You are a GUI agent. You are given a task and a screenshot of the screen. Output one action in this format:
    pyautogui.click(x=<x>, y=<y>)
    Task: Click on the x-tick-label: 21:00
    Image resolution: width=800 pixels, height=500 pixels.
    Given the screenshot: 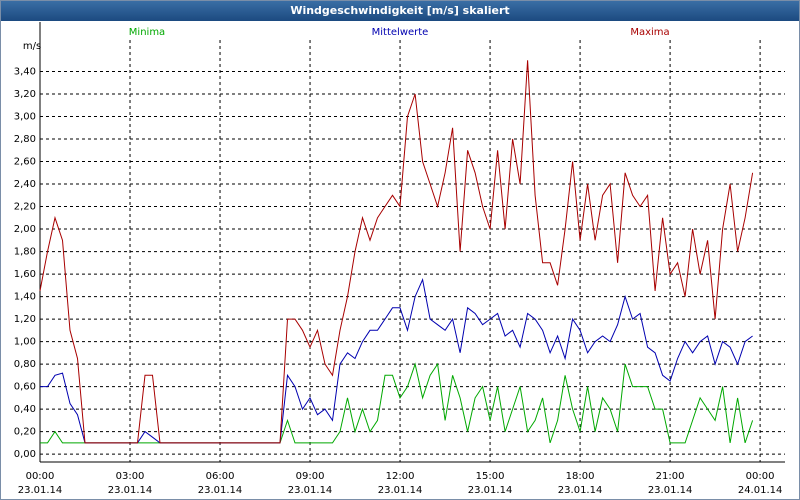 What is the action you would take?
    pyautogui.click(x=670, y=476)
    